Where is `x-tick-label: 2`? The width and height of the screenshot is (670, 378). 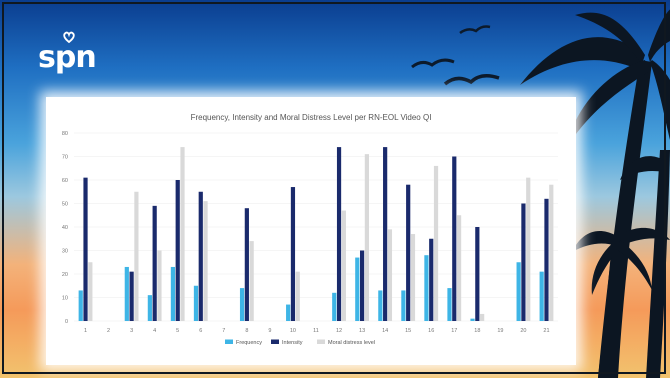 x-tick-label: 2 is located at coordinates (108, 331).